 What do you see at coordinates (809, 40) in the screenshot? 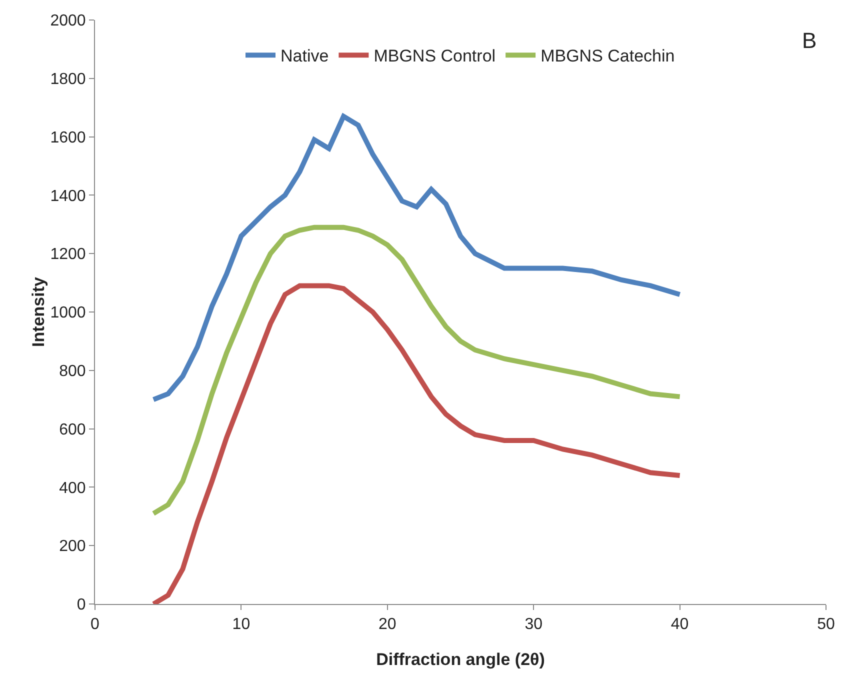
I see `annotation: B` at bounding box center [809, 40].